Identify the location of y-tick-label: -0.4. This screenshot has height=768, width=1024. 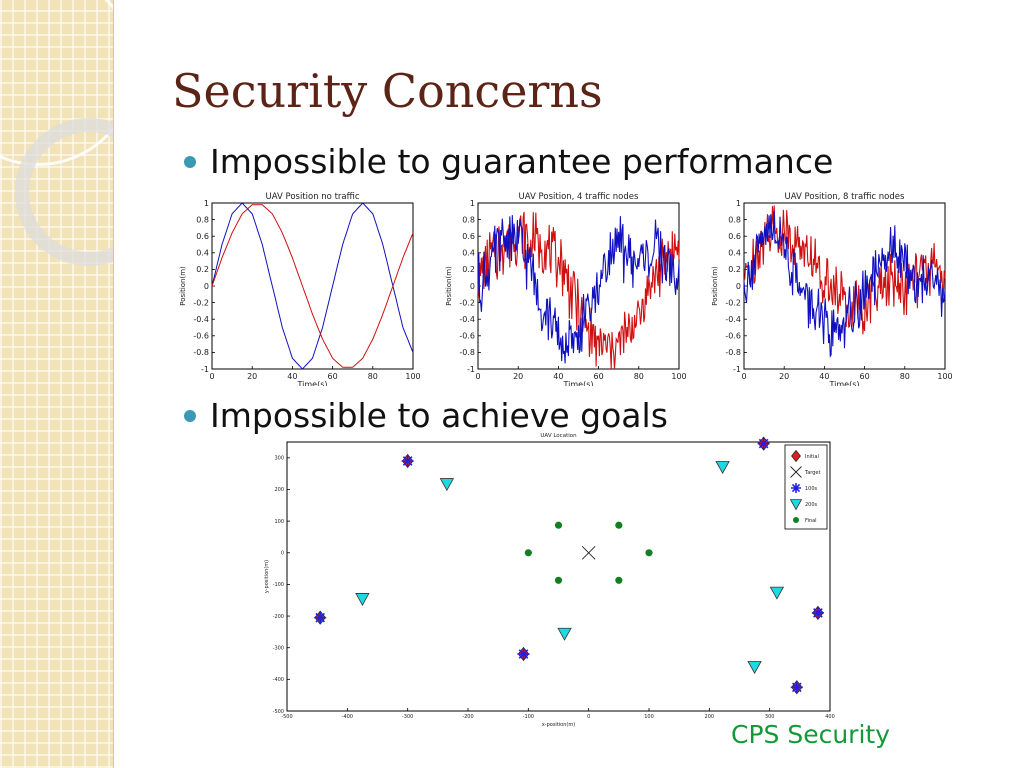
(467, 319).